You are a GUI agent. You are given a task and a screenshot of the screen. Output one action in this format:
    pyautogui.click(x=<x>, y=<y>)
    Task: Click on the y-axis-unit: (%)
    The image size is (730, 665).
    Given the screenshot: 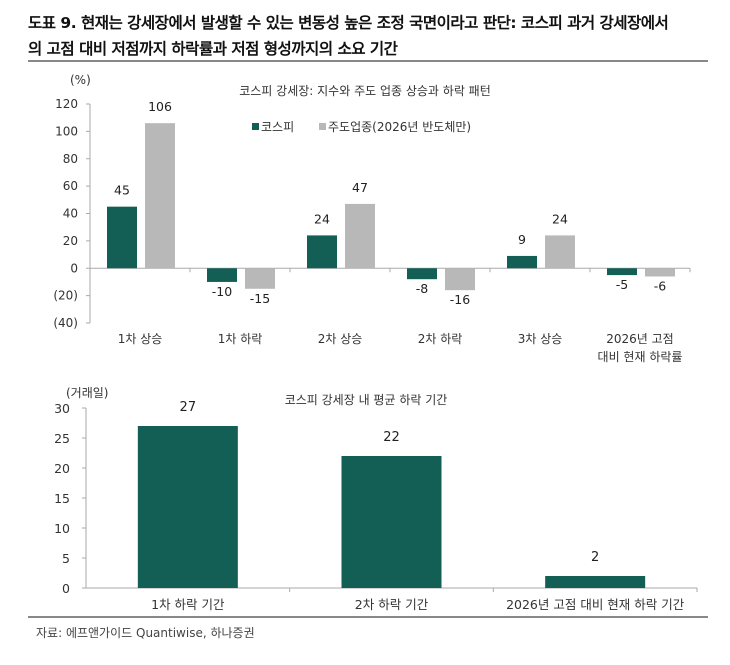 What is the action you would take?
    pyautogui.click(x=80, y=80)
    